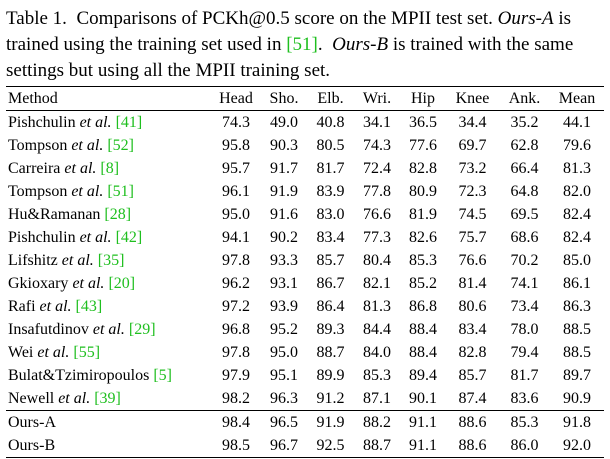  I want to click on score-cell: 96.8, so click(236, 329).